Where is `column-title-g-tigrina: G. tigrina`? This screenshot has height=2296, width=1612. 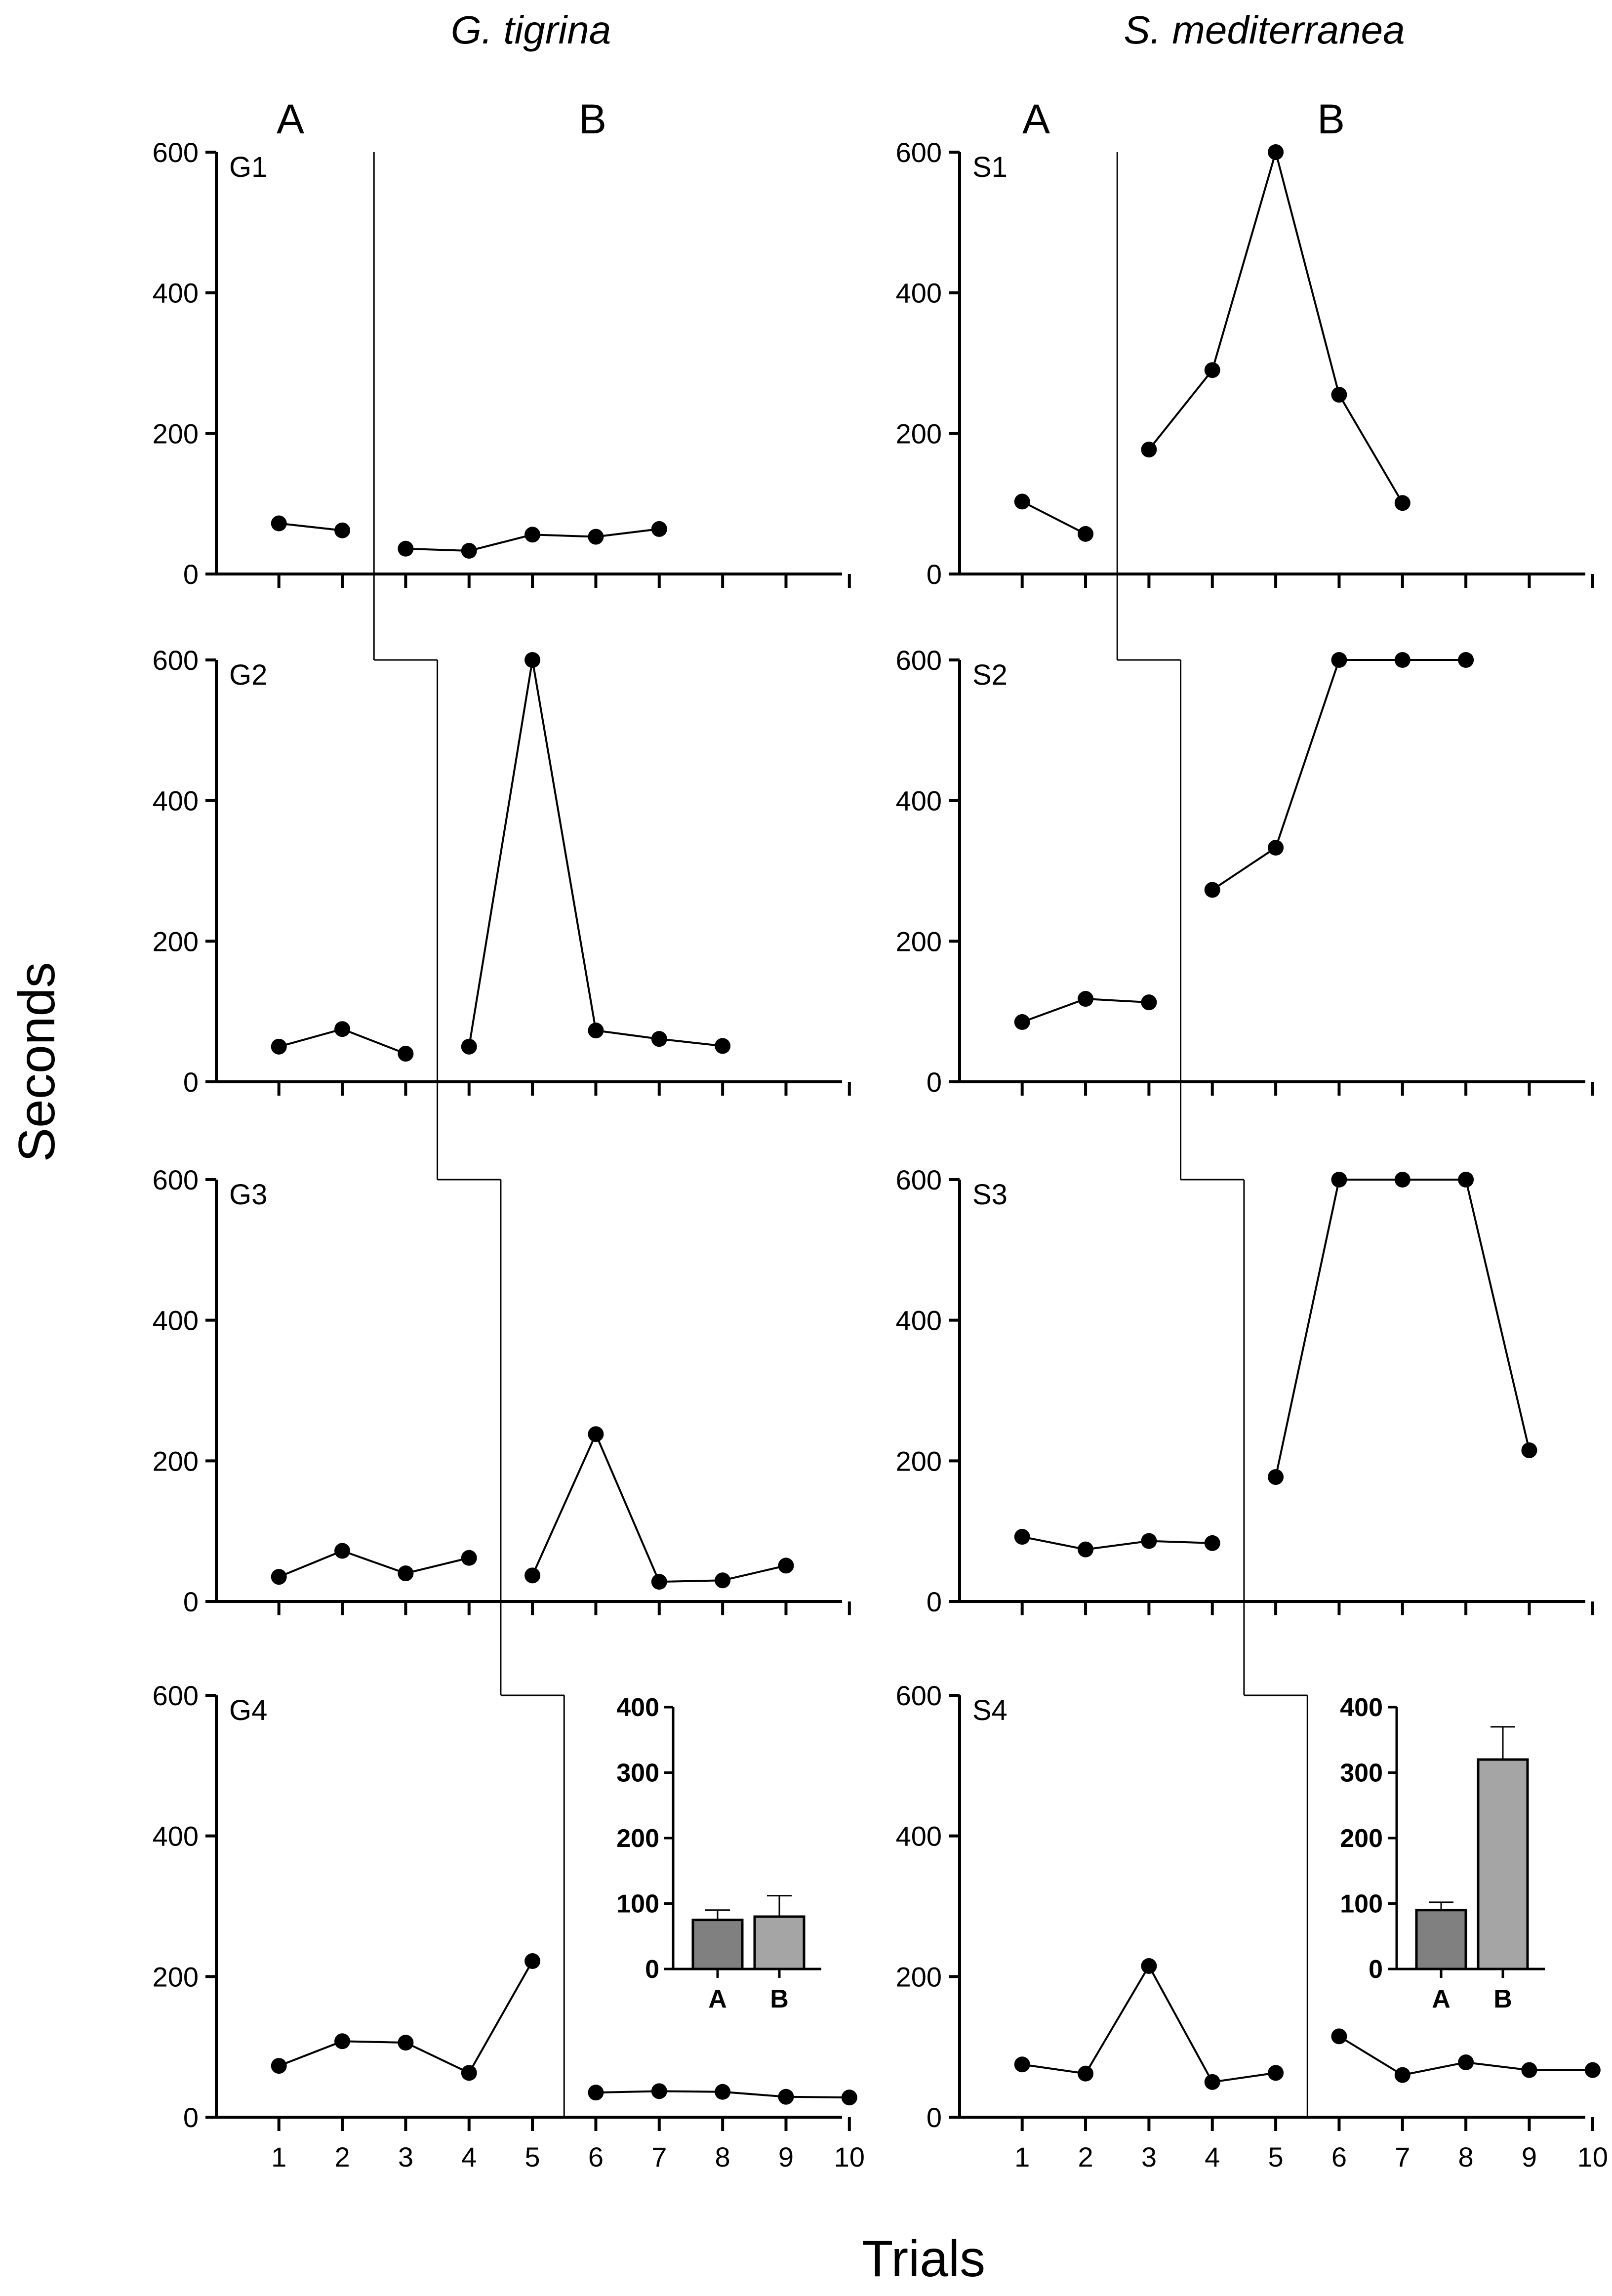 column-title-g-tigrina: G. tigrina is located at coordinates (531, 30).